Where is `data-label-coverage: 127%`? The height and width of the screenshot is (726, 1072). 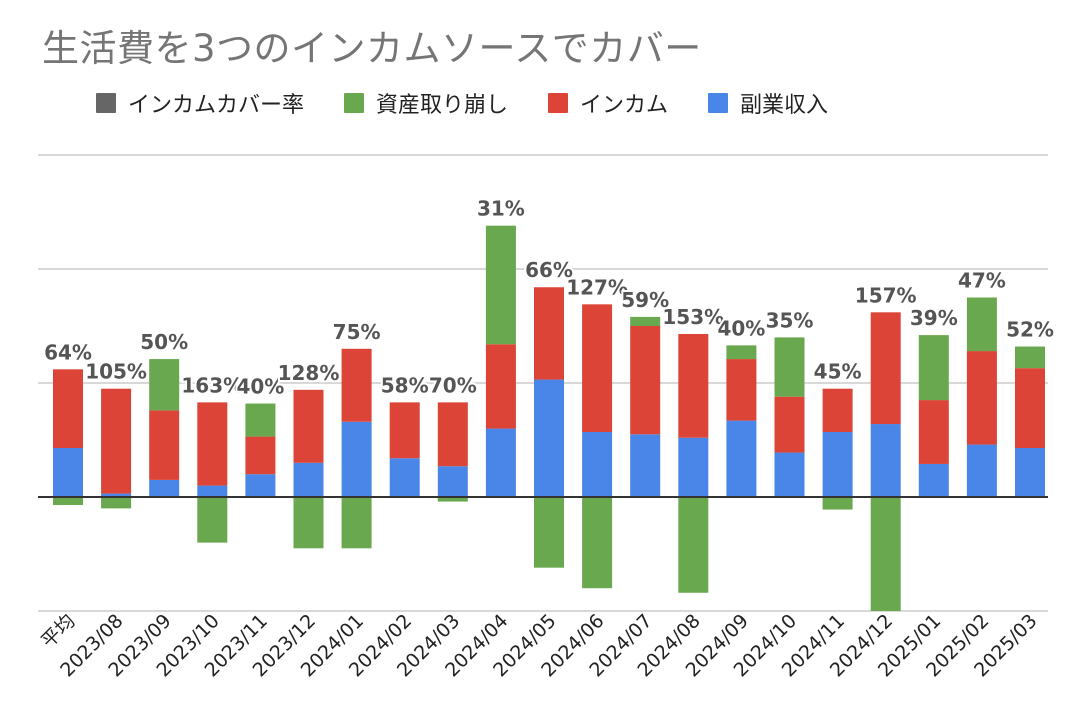
data-label-coverage: 127% is located at coordinates (597, 287).